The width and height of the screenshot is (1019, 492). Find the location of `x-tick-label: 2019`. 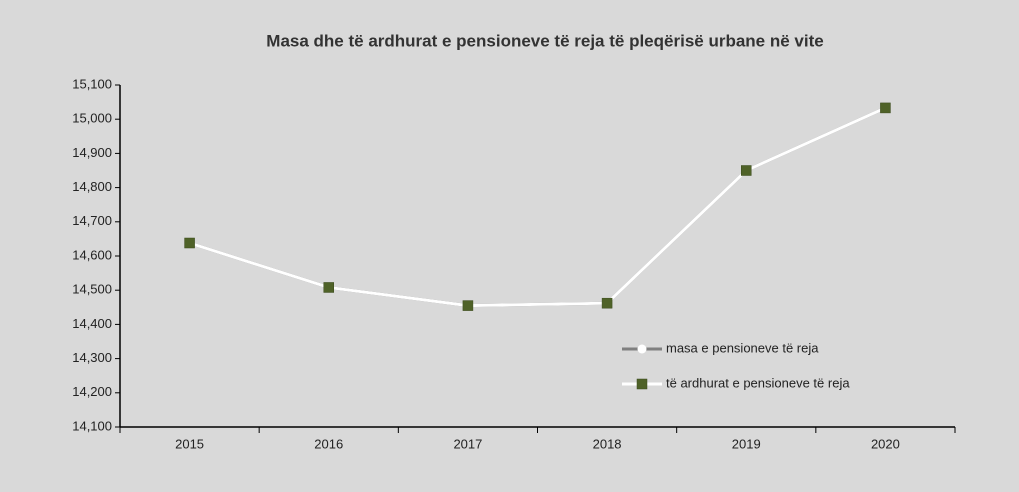

x-tick-label: 2019 is located at coordinates (746, 443).